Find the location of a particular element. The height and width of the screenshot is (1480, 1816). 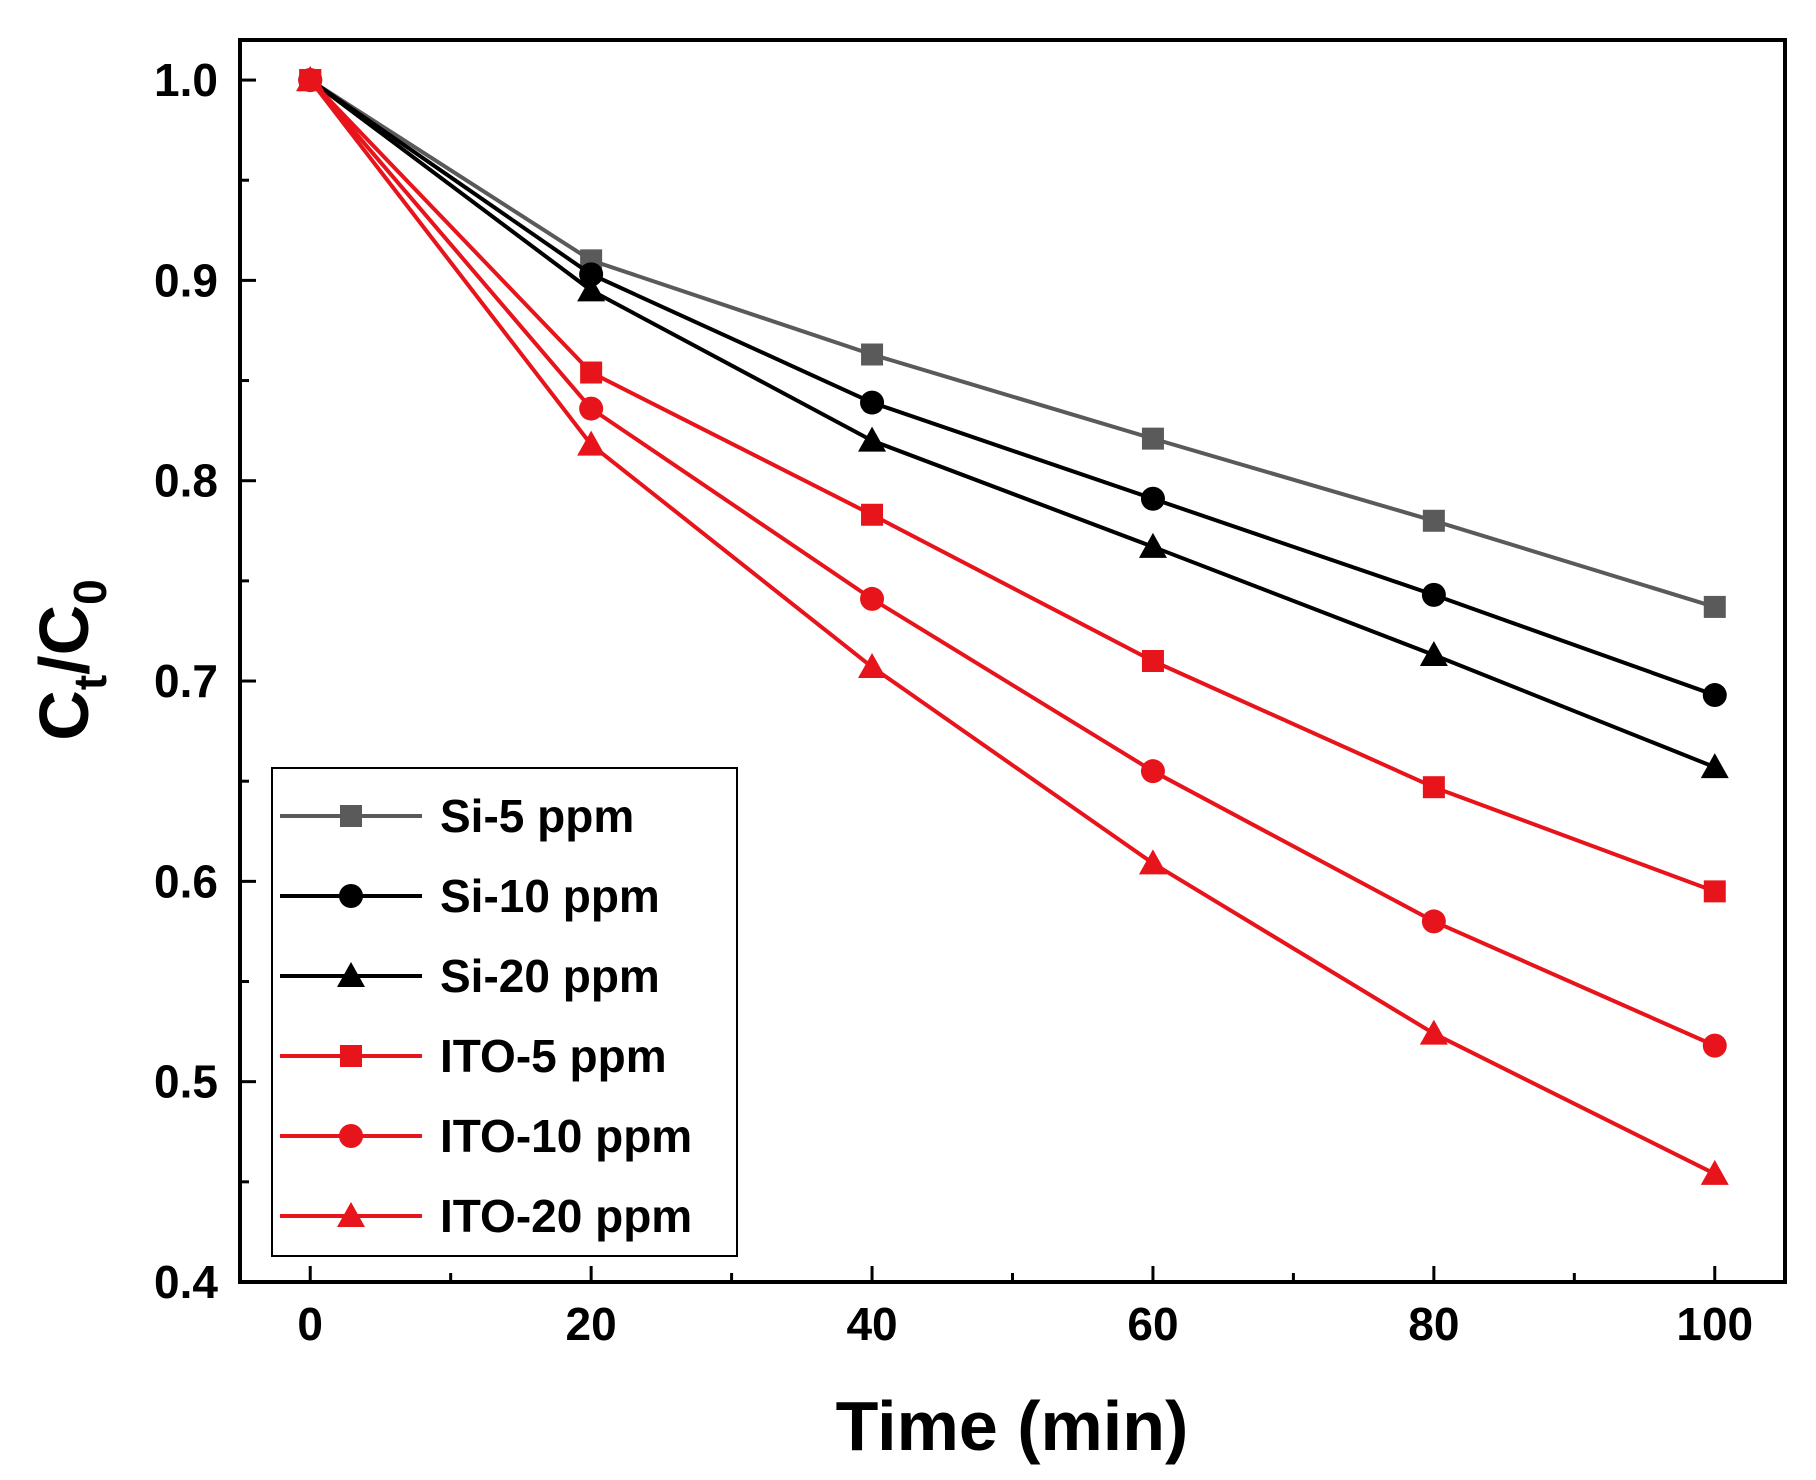

y-tick-label: 0.8 is located at coordinates (186, 481).